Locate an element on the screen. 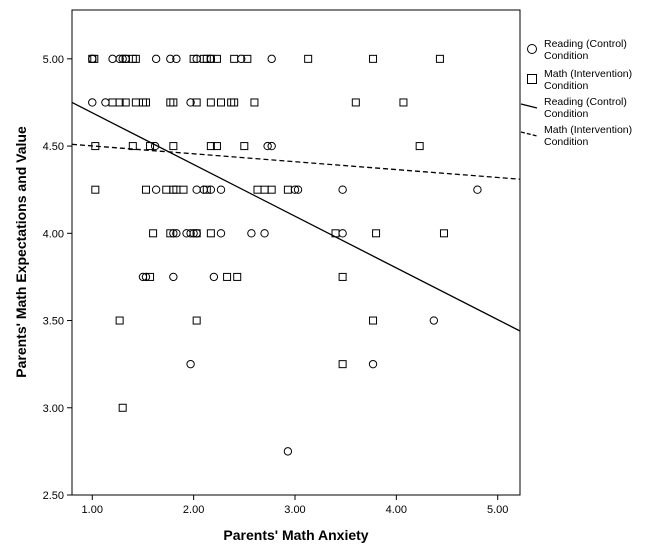 The width and height of the screenshot is (656, 544). y-tick-label: 4.50 is located at coordinates (53, 147).